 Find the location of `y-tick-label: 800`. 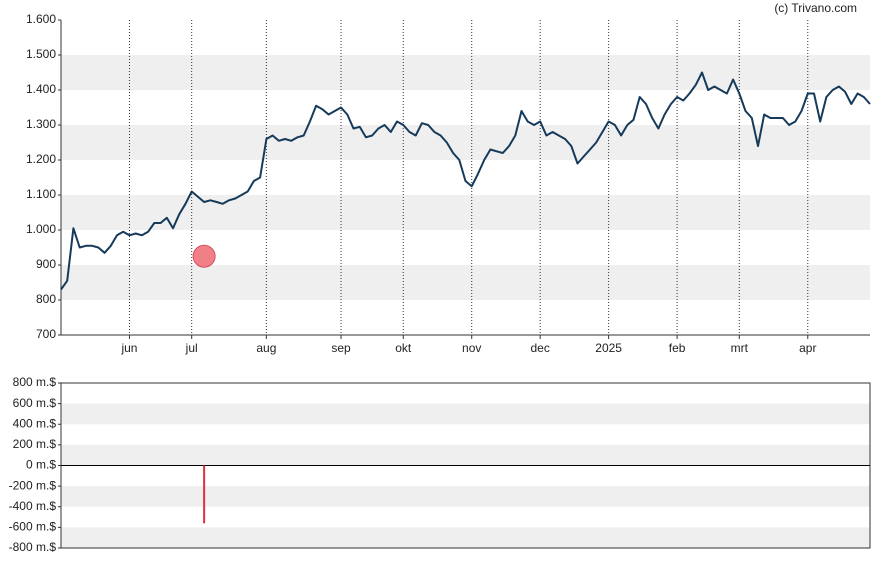

y-tick-label: 800 is located at coordinates (46, 299).